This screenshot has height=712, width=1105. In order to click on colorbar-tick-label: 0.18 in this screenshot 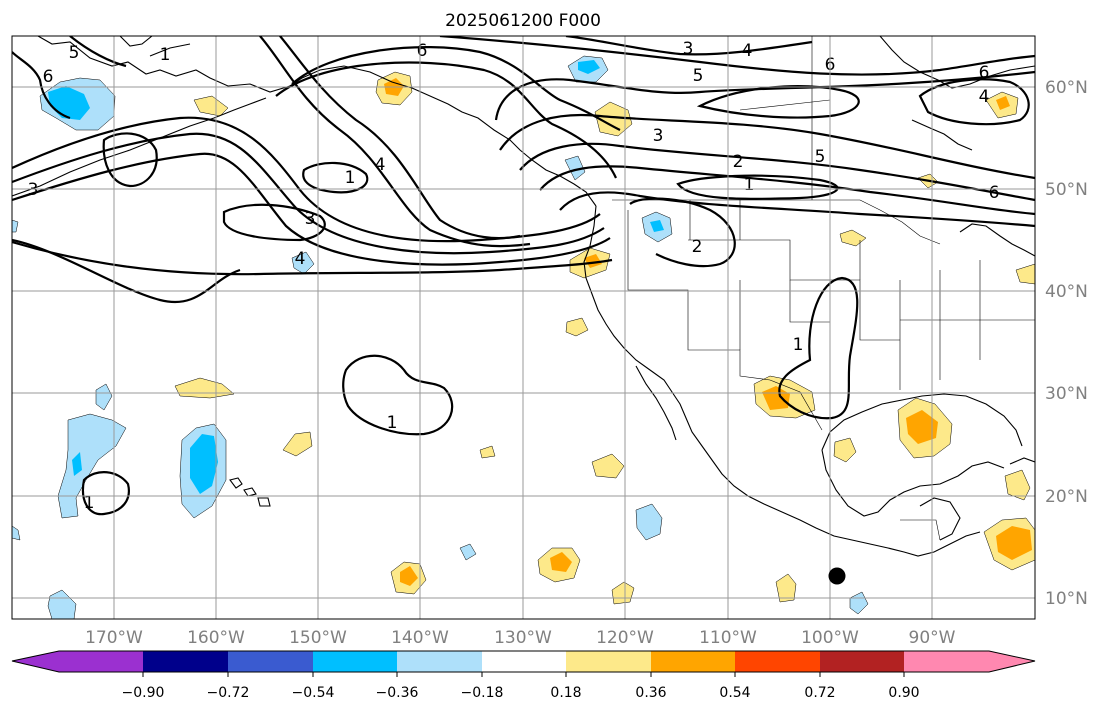, I will do `click(565, 693)`.